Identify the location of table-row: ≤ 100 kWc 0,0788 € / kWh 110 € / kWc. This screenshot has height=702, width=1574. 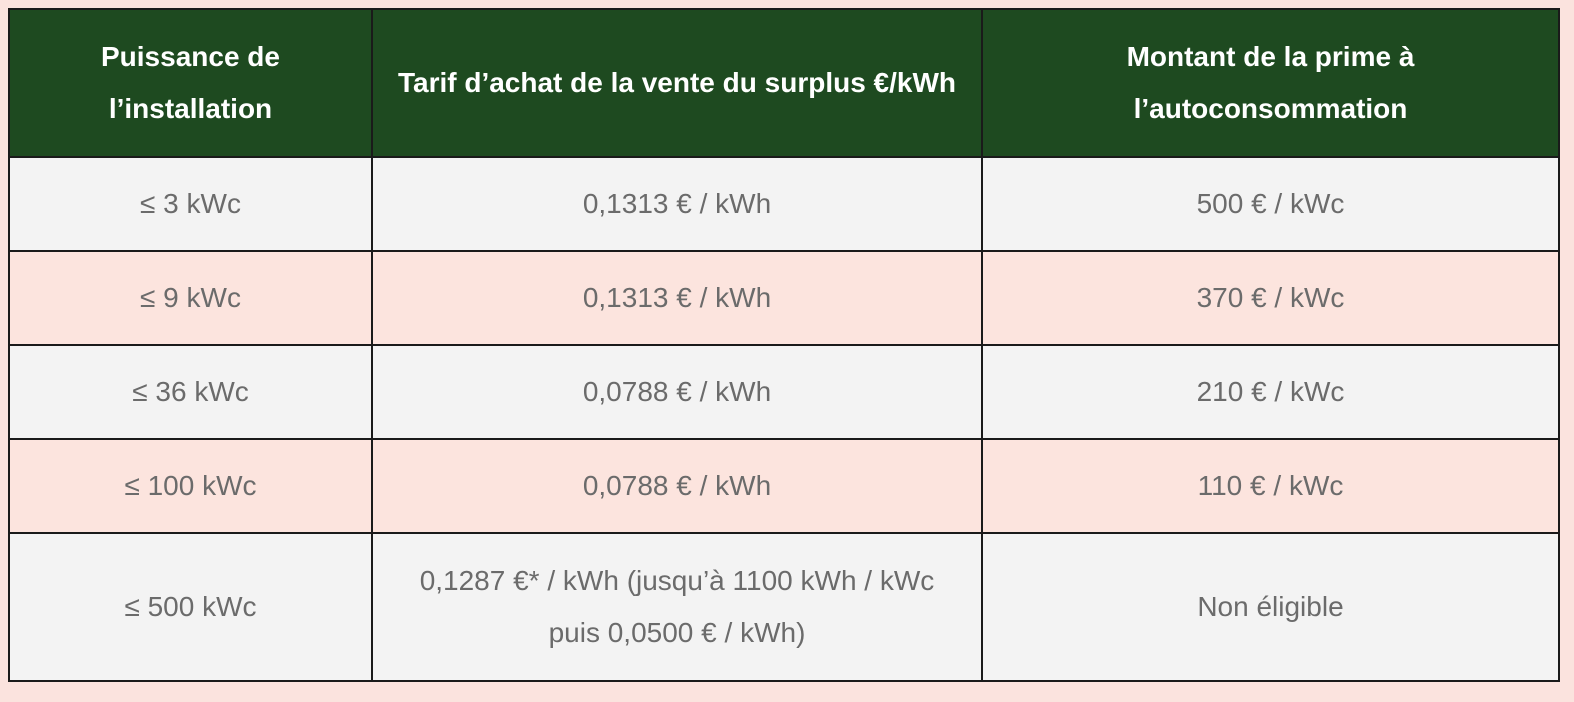
(784, 486).